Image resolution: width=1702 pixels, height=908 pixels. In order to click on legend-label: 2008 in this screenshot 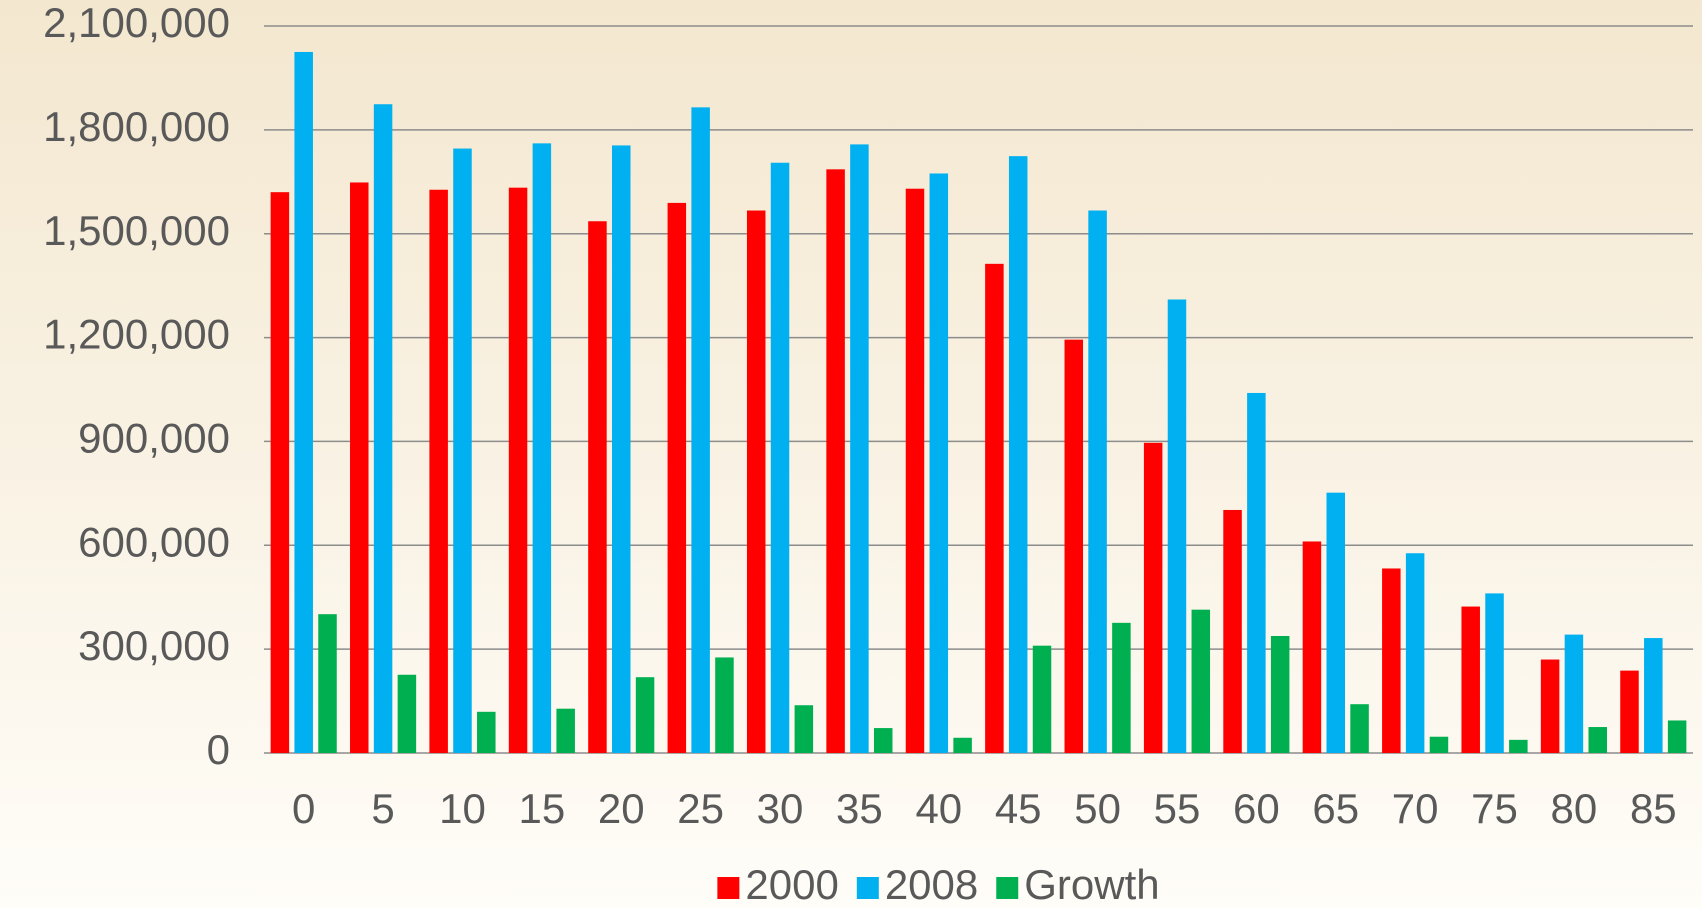, I will do `click(931, 884)`.